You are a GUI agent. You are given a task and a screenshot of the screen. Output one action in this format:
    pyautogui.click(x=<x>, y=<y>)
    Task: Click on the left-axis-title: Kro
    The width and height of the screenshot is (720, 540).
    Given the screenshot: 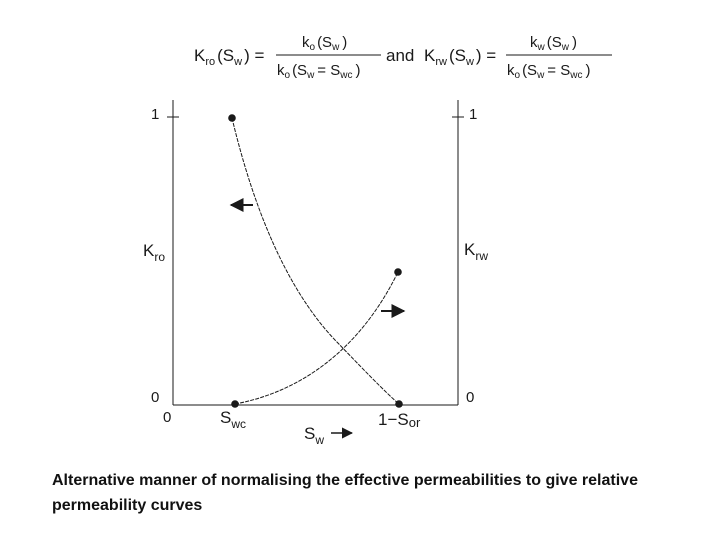 What is the action you would take?
    pyautogui.click(x=154, y=252)
    